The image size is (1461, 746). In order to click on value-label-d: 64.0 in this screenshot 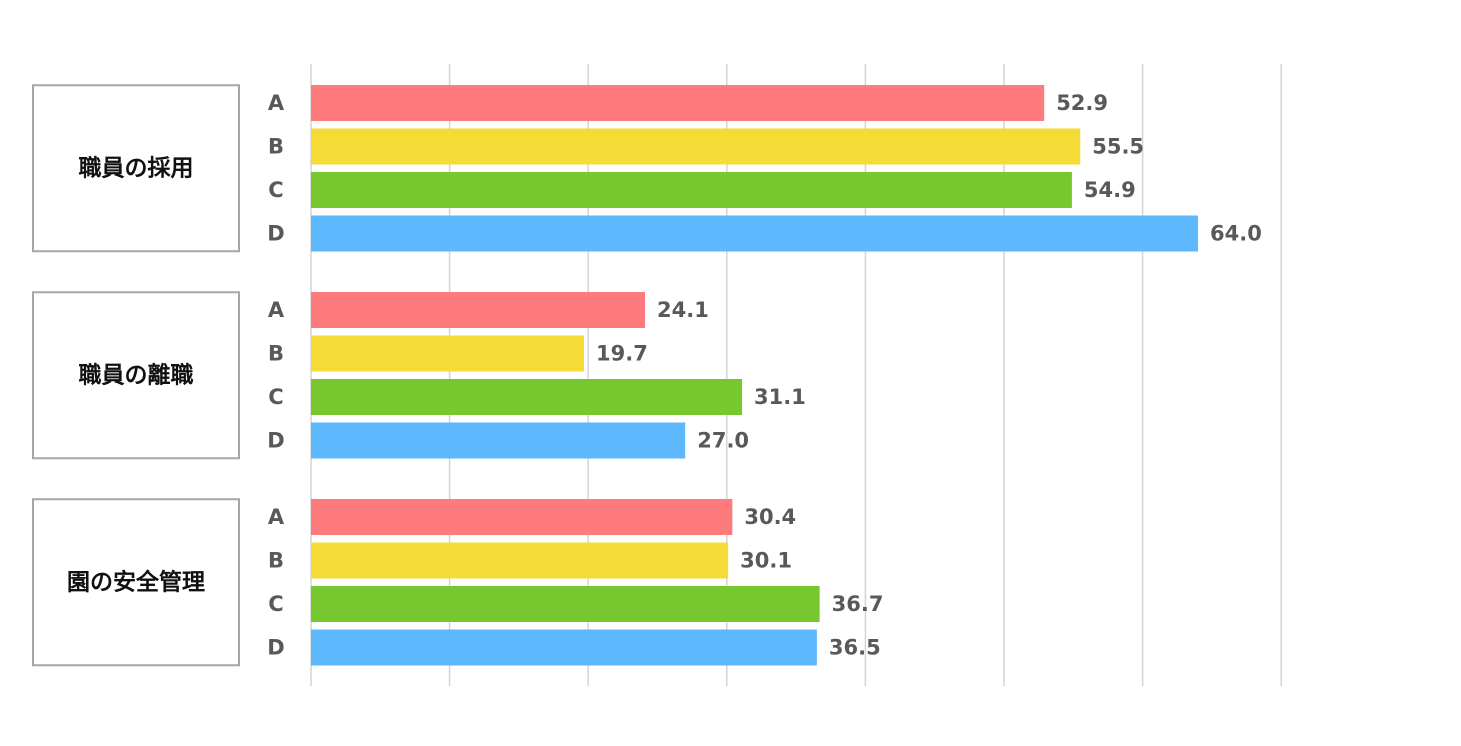, I will do `click(1236, 234)`.